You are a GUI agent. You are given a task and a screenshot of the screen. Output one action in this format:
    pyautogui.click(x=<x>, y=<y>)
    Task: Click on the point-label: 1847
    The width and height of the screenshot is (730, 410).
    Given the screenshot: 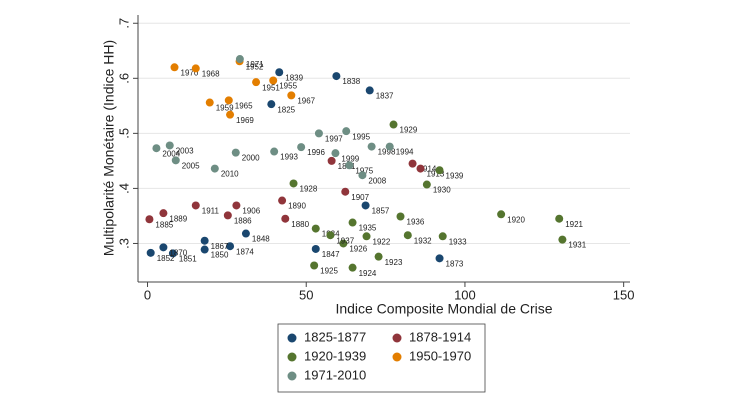 What is the action you would take?
    pyautogui.click(x=331, y=254)
    